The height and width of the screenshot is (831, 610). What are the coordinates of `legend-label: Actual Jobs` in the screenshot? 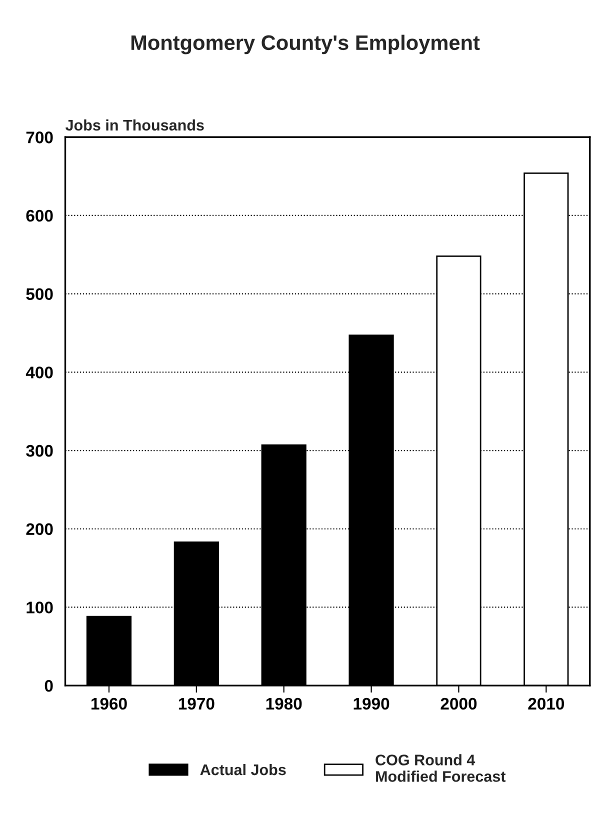 It's located at (243, 770).